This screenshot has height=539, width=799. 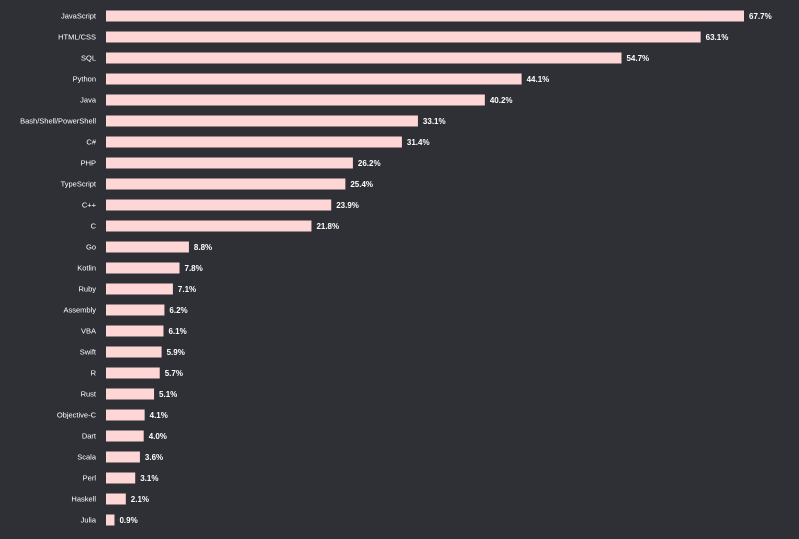 I want to click on value-label: 67.7%, so click(x=760, y=16).